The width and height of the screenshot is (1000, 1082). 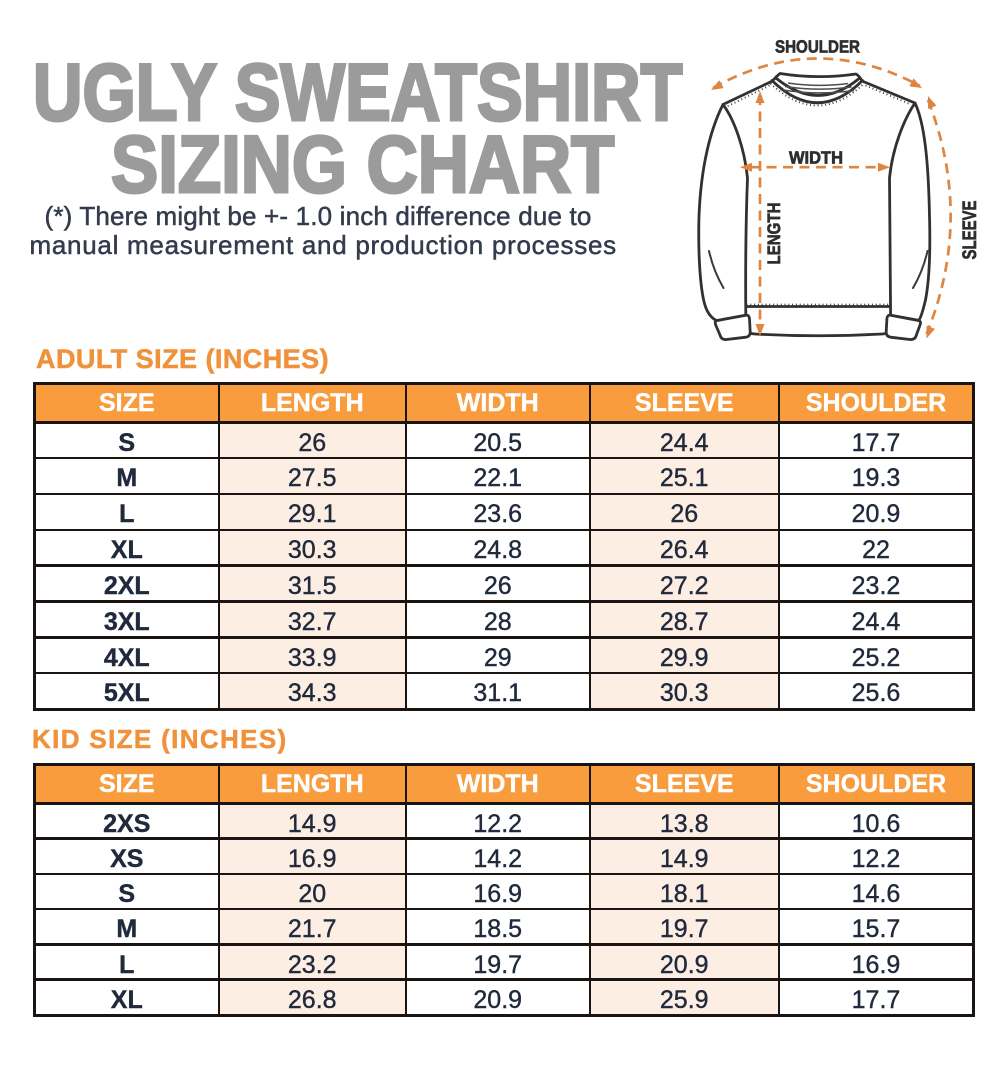 I want to click on svg-text: SHOULDER, so click(x=817, y=47).